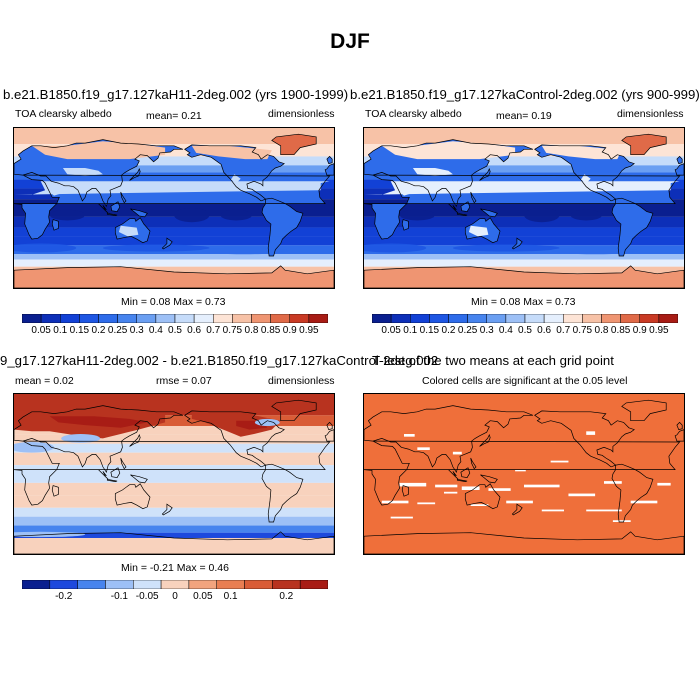 This screenshot has width=700, height=700. Describe the element at coordinates (632, 493) in the screenshot. I see `land-samerica` at that location.